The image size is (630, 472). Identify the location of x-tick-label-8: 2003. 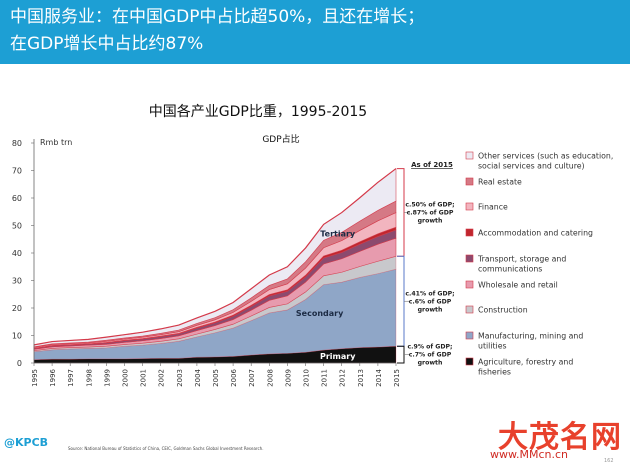
(180, 378).